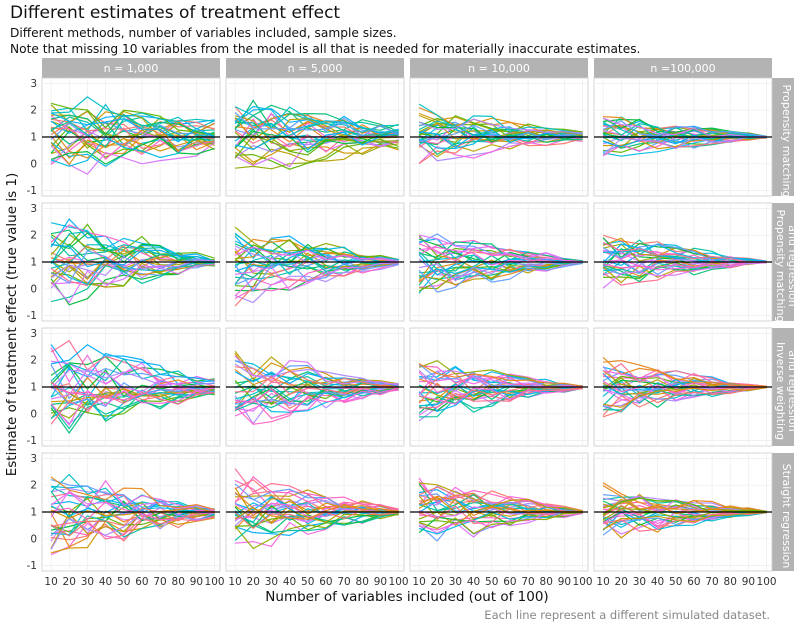 This screenshot has width=810, height=630. Describe the element at coordinates (499, 68) in the screenshot. I see `facet-label-col-2: n = 10,000` at that location.